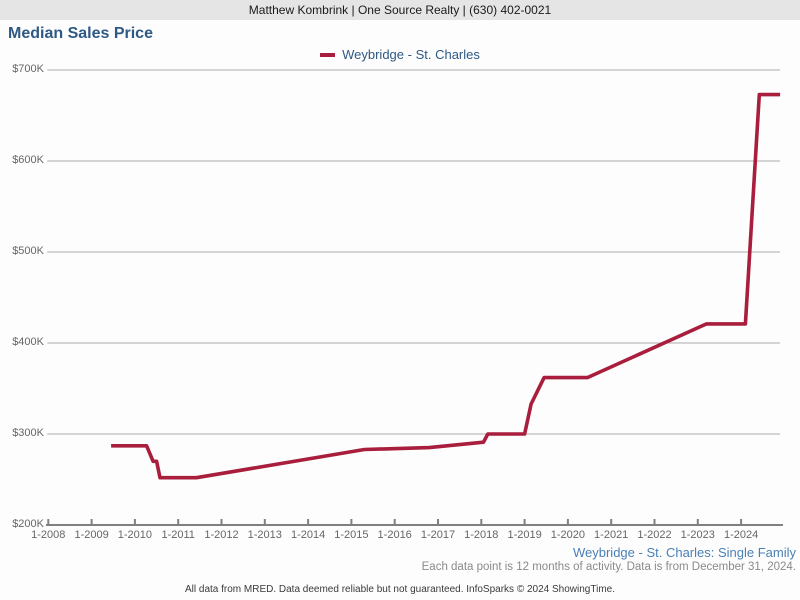  I want to click on legend-line-swatch, so click(328, 54).